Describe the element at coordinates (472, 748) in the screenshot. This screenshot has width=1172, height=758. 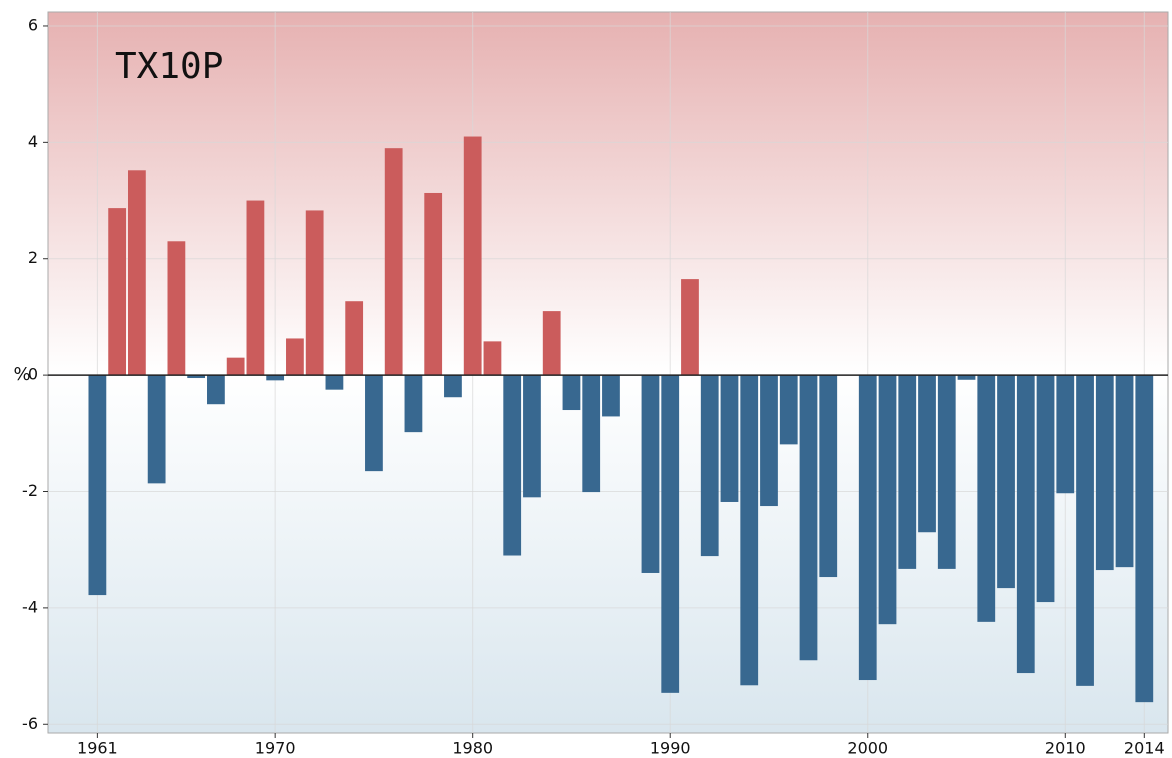
I see `x-tick-label: 1980` at that location.